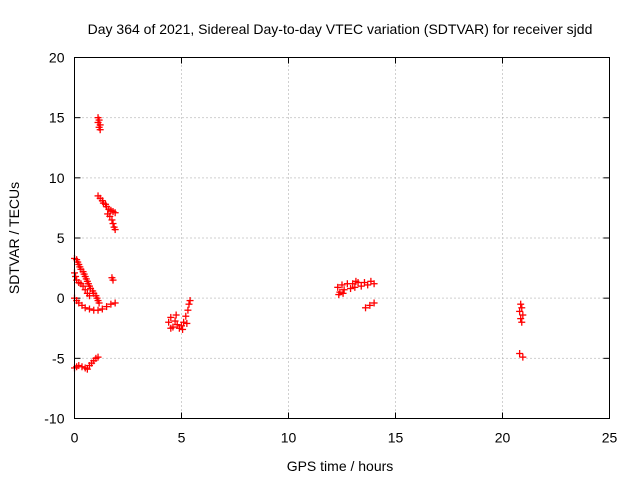  What do you see at coordinates (57, 58) in the screenshot?
I see `y-tick-label: 20` at bounding box center [57, 58].